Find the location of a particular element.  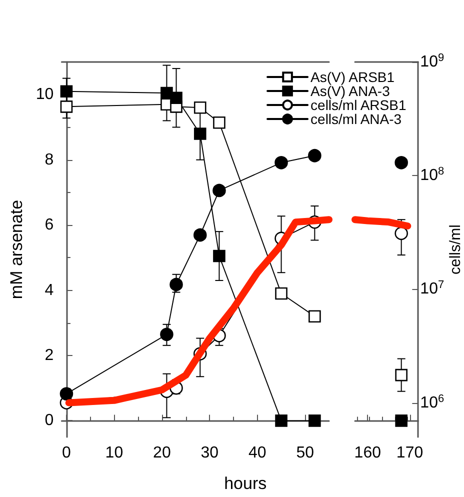

x-tick-label: 160 is located at coordinates (368, 453).